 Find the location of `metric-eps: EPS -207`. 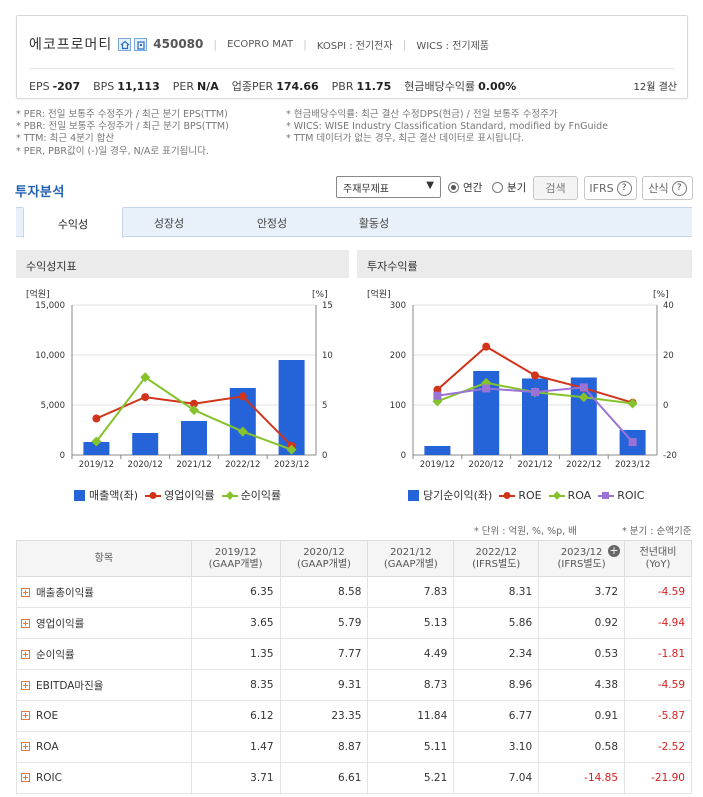

metric-eps: EPS -207 is located at coordinates (54, 86).